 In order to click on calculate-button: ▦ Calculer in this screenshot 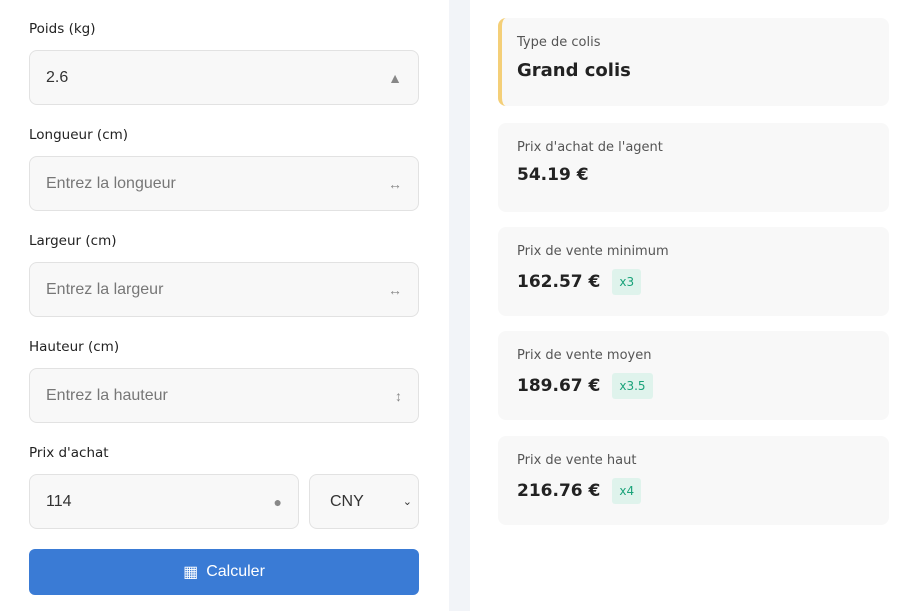, I will do `click(224, 572)`.